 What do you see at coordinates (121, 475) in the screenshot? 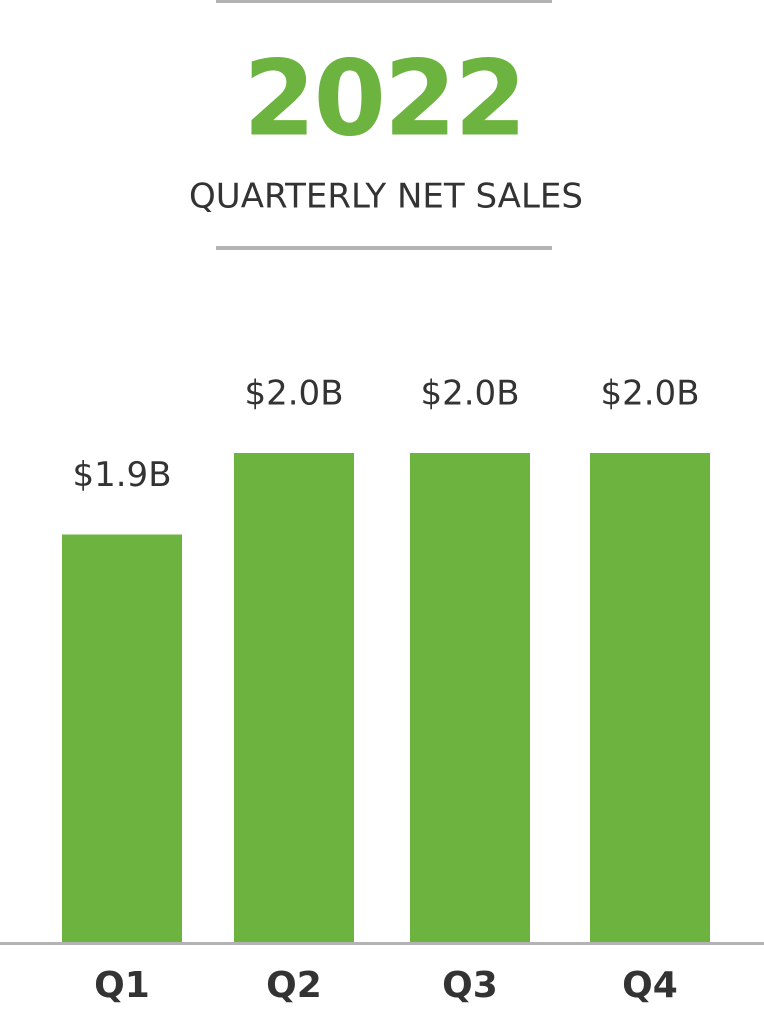
I see `value-label: $1.9B` at bounding box center [121, 475].